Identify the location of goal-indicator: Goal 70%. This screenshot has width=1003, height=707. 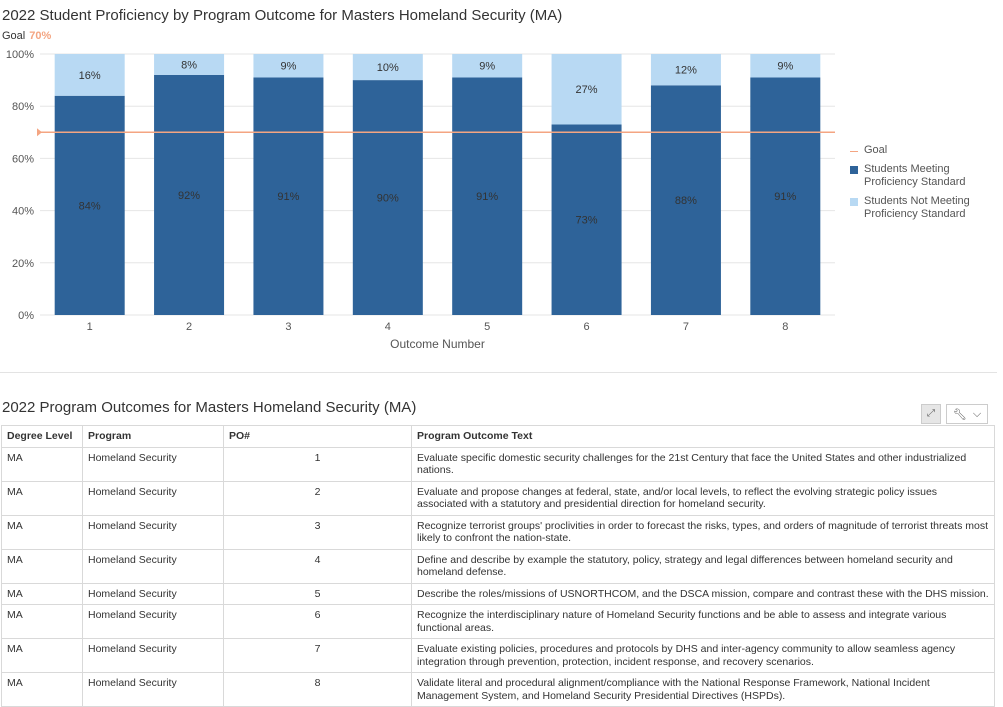
(26, 36).